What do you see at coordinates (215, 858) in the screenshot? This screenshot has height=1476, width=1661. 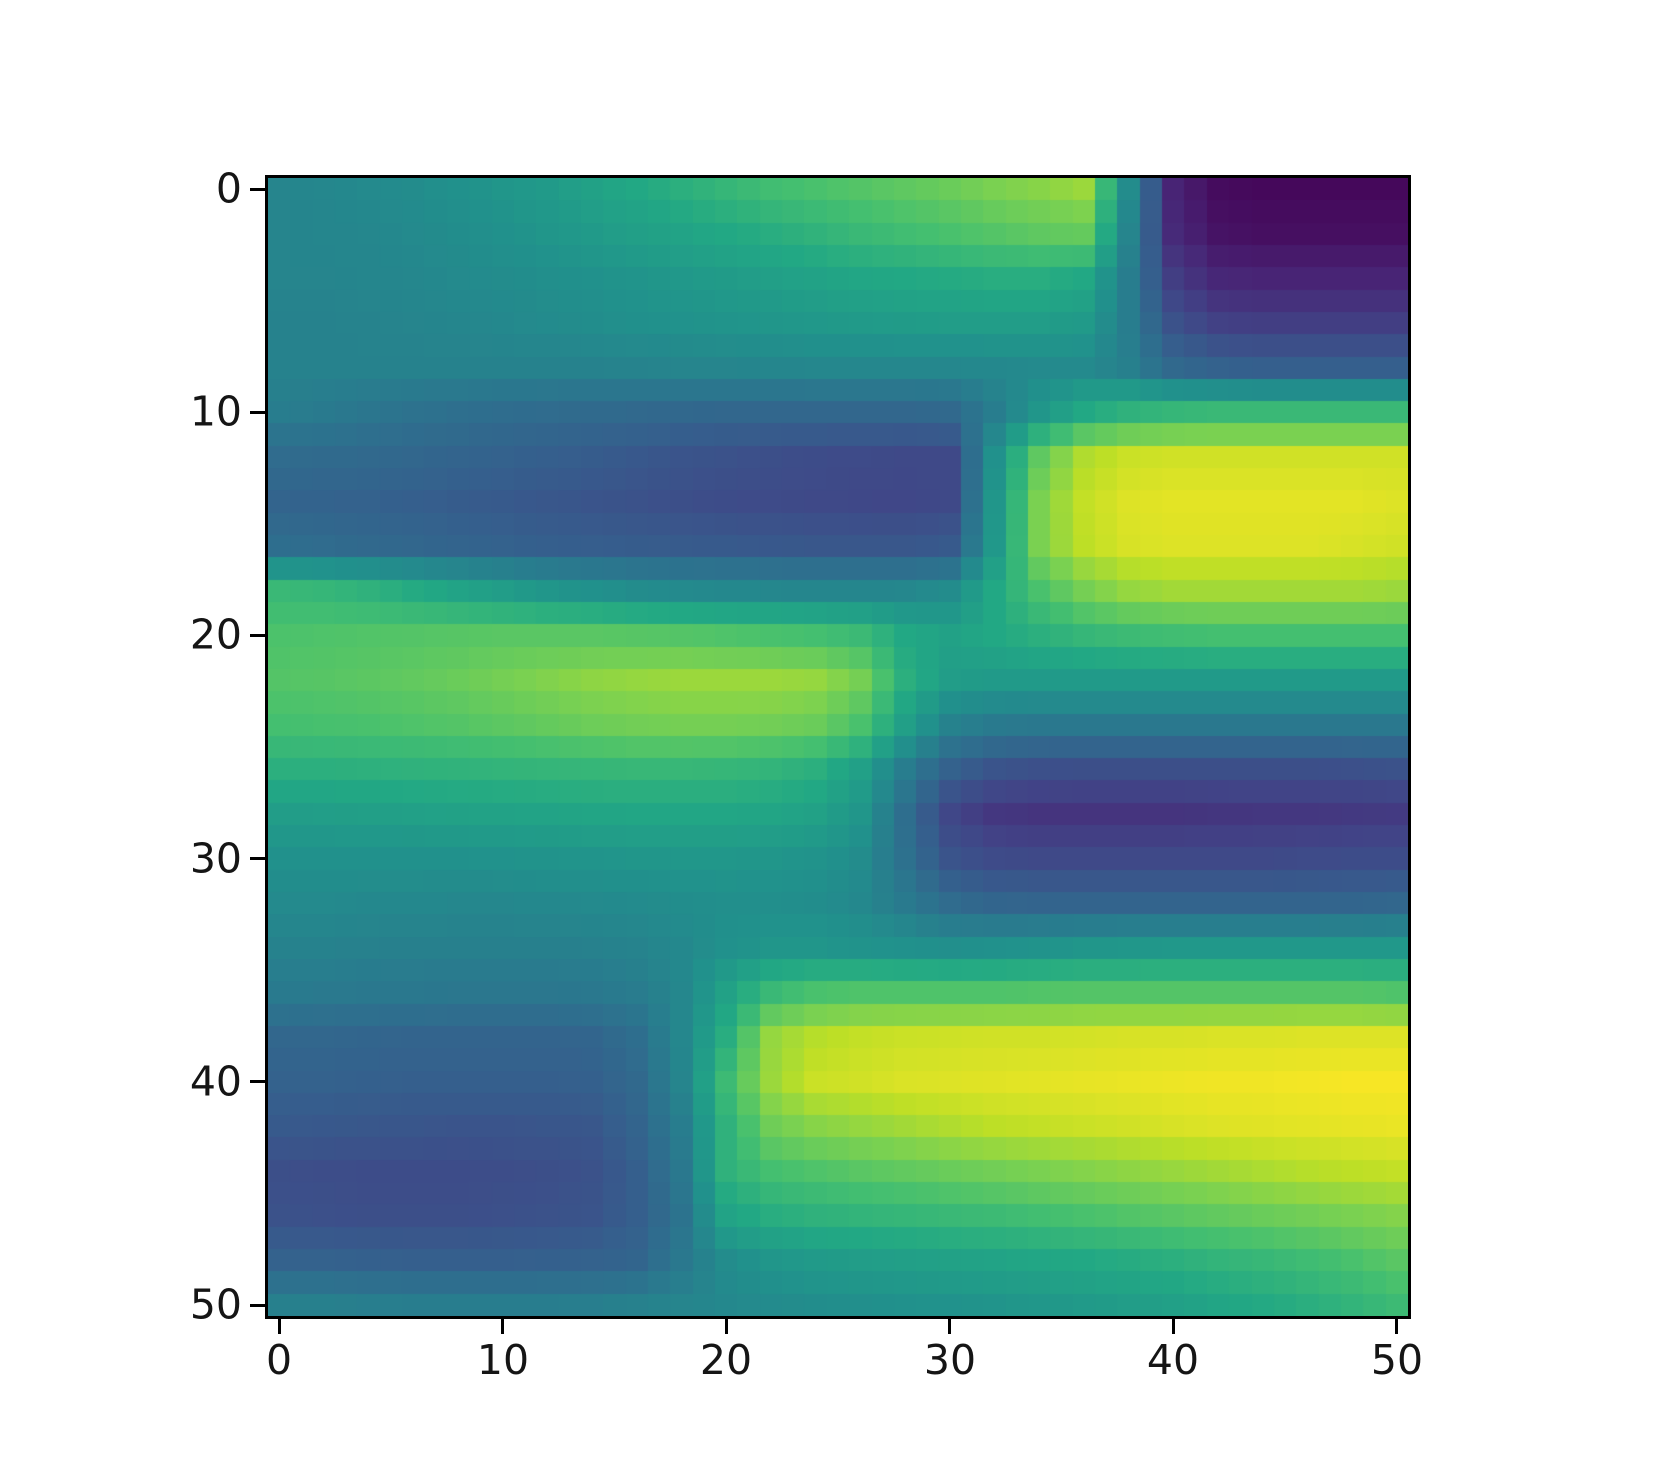 I see `y-tick-label: 30` at bounding box center [215, 858].